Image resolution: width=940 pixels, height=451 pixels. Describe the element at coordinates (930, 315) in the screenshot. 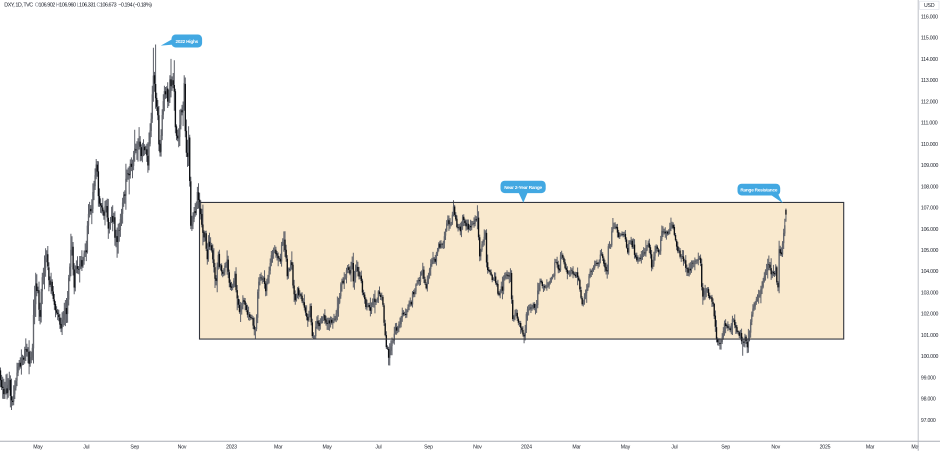

I see `svg-text: 102.000` at that location.